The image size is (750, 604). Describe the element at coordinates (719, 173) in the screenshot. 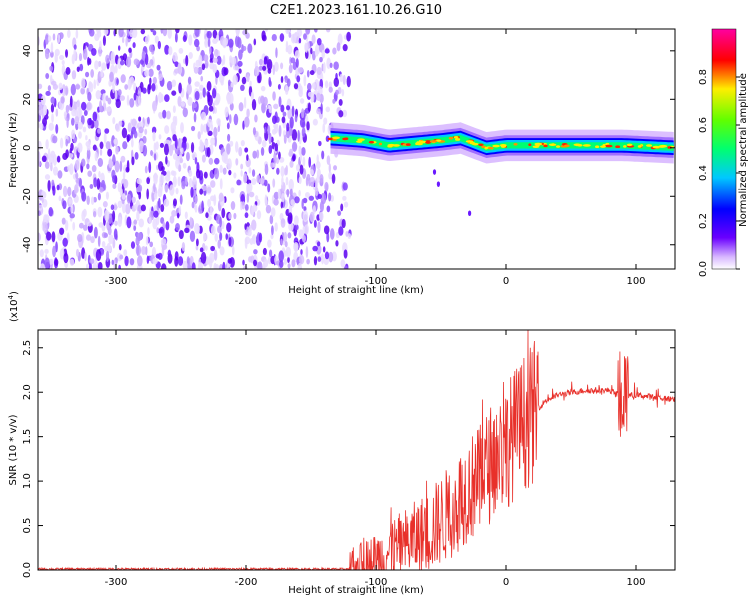

I see `colorbar-ticks: 0.0 0.2 0.4 0.6 0.8` at that location.